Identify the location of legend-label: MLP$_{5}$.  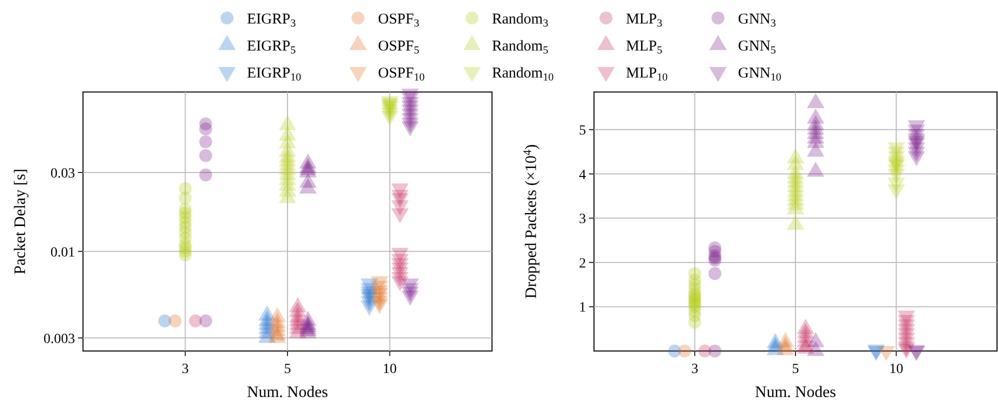
(644, 47).